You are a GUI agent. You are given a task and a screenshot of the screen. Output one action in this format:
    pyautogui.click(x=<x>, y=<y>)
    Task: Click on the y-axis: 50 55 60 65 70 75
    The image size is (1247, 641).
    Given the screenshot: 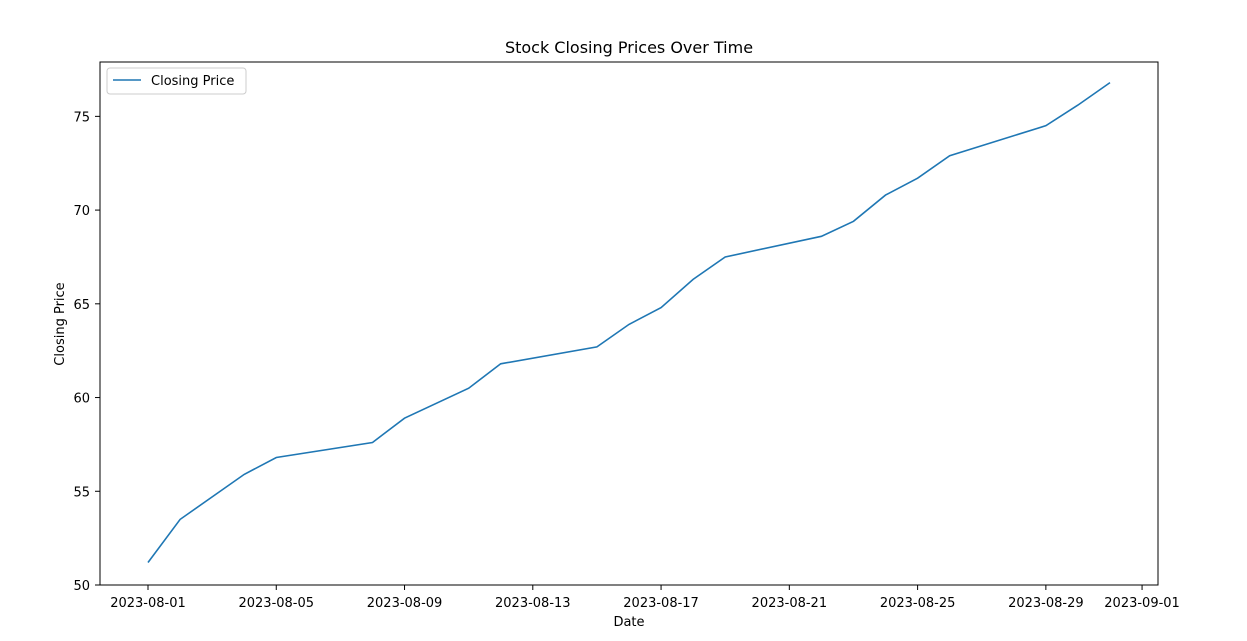 What is the action you would take?
    pyautogui.click(x=86, y=352)
    